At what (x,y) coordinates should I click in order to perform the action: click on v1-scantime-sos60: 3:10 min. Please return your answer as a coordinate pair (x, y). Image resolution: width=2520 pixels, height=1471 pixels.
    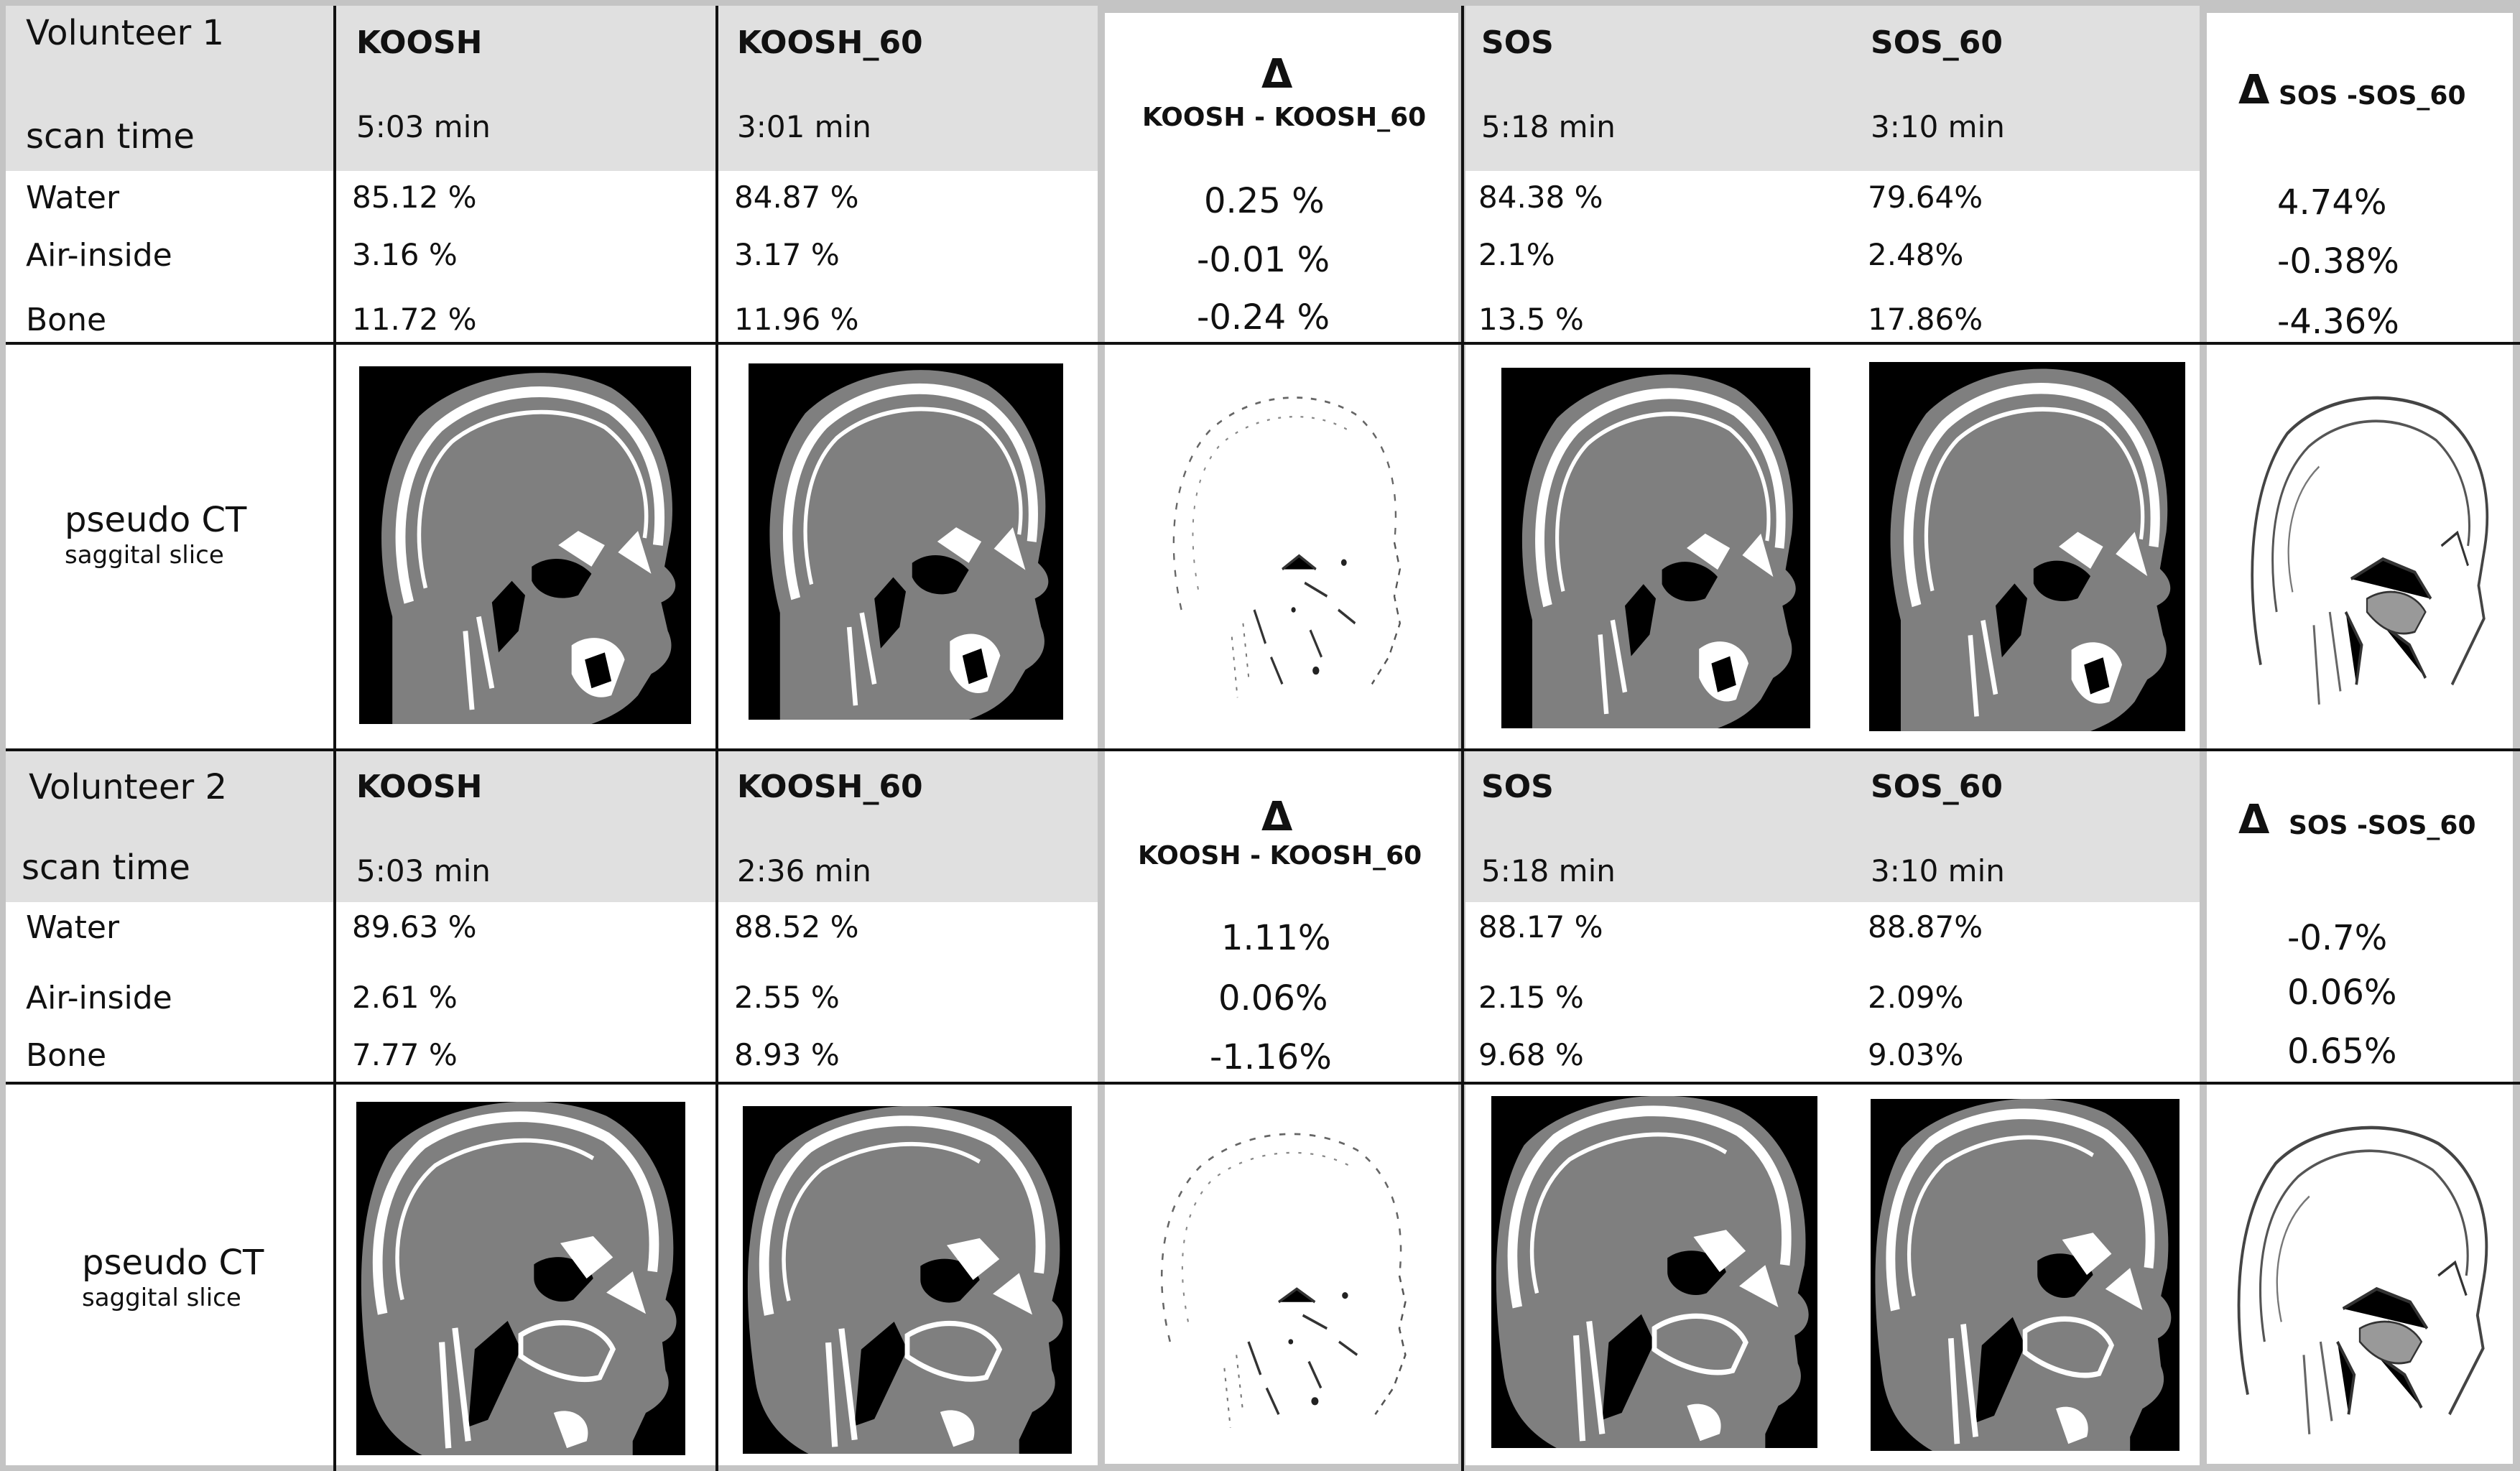
    Looking at the image, I should click on (1938, 126).